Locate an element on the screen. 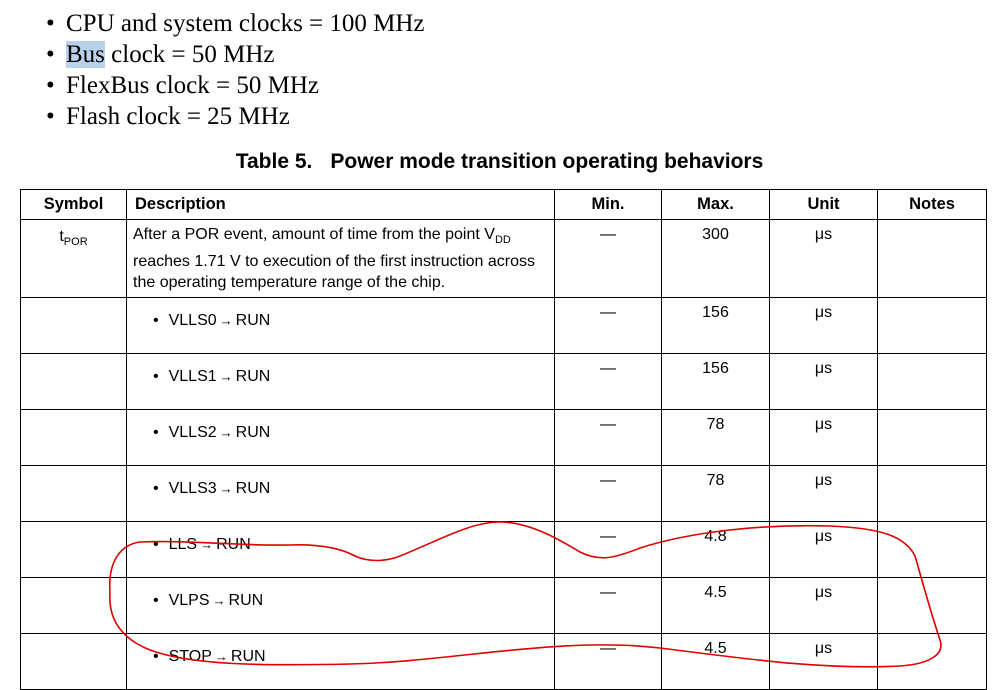 The height and width of the screenshot is (690, 999). max-cell: 4.8 is located at coordinates (715, 549).